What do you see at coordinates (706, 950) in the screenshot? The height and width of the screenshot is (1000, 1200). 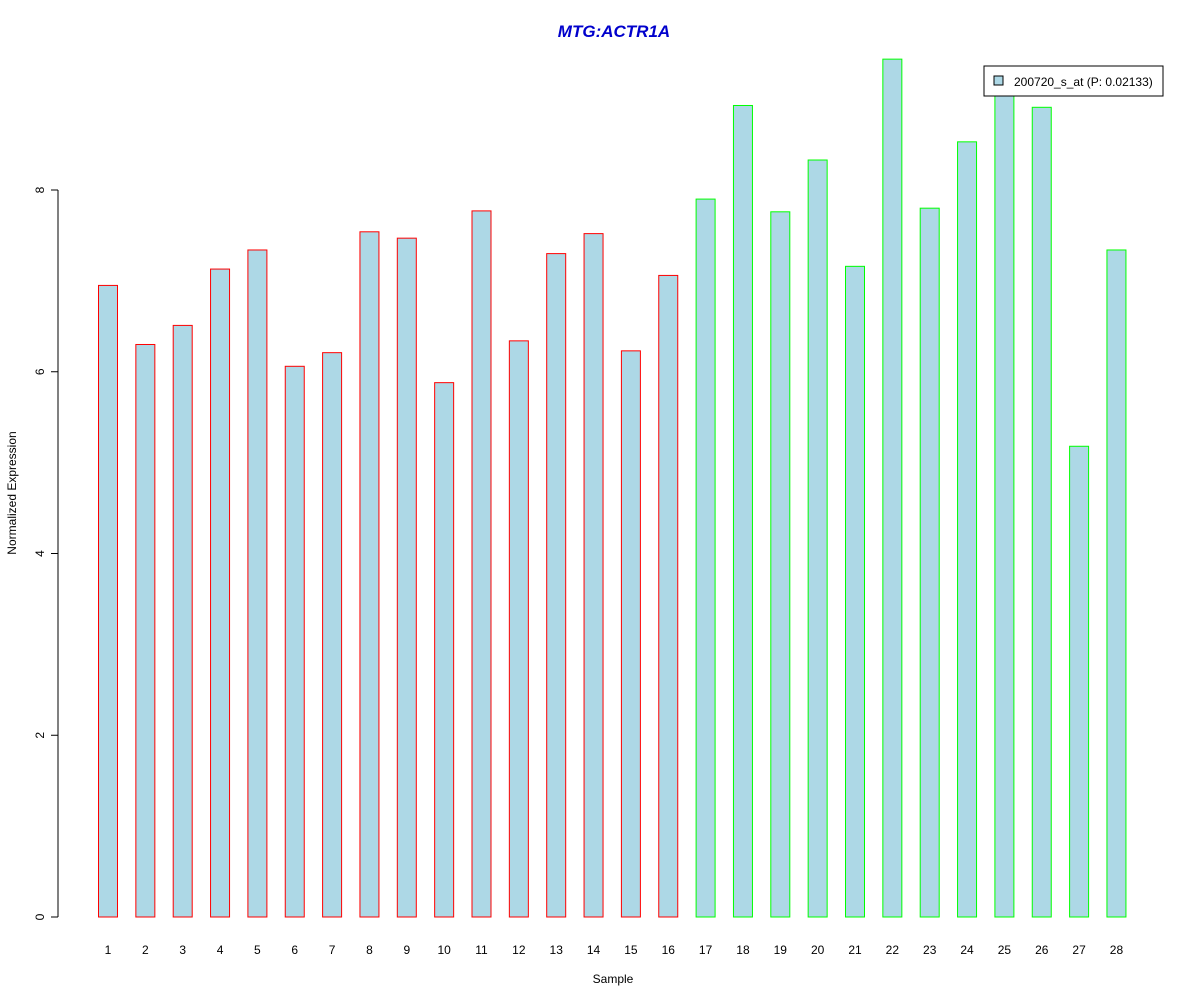 I see `x-tick-label: 17` at bounding box center [706, 950].